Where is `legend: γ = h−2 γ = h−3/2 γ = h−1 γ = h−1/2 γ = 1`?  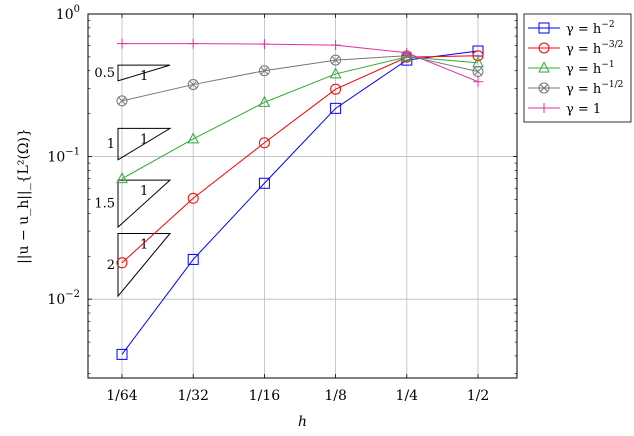 legend: γ = h−2 γ = h−3/2 γ = h−1 γ = h−1/2 γ = 1 is located at coordinates (577, 68).